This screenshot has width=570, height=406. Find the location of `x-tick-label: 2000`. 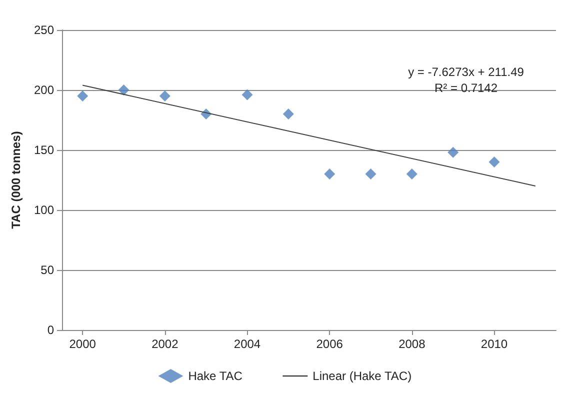

x-tick-label: 2000 is located at coordinates (82, 344).